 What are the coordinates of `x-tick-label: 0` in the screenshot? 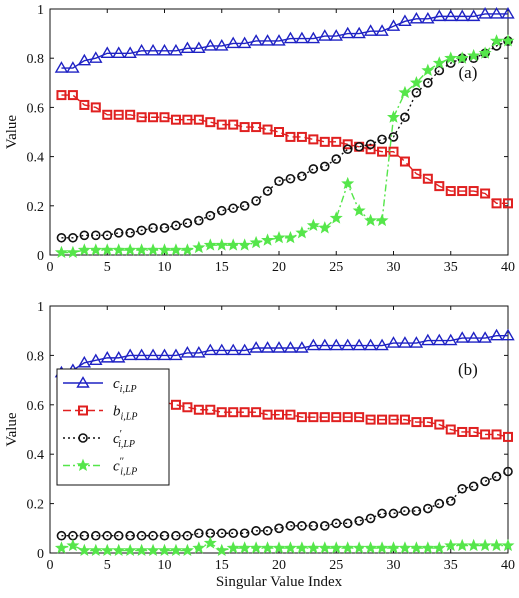 It's located at (50, 565).